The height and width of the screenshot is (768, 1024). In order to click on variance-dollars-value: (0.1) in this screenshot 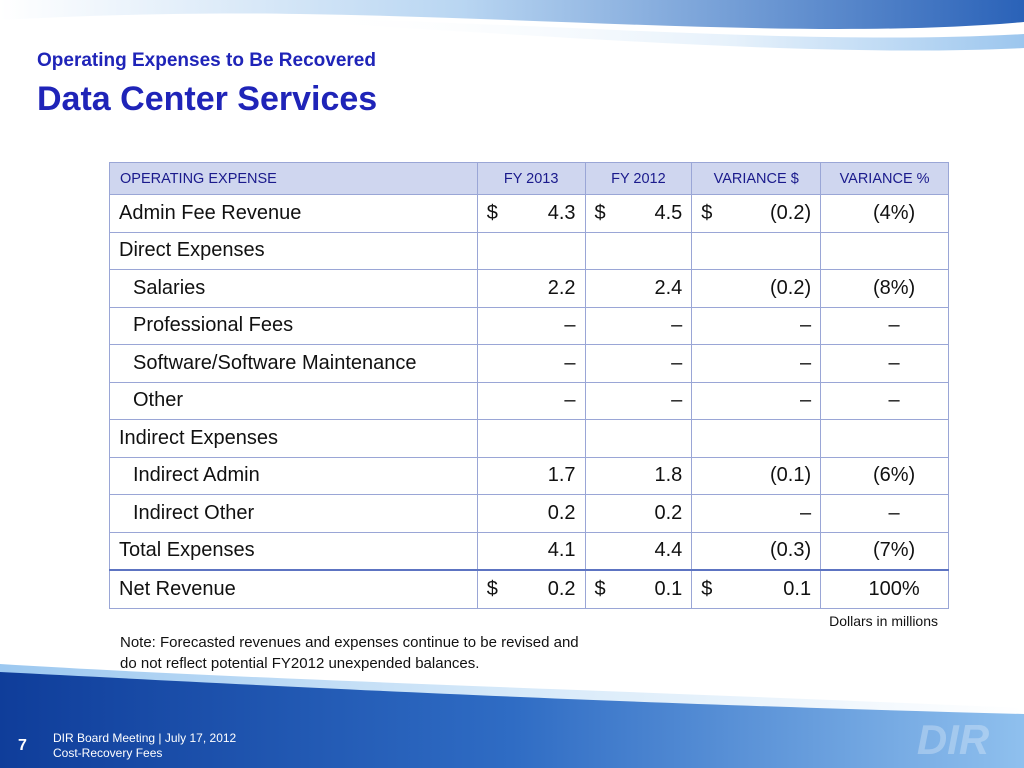, I will do `click(790, 475)`.